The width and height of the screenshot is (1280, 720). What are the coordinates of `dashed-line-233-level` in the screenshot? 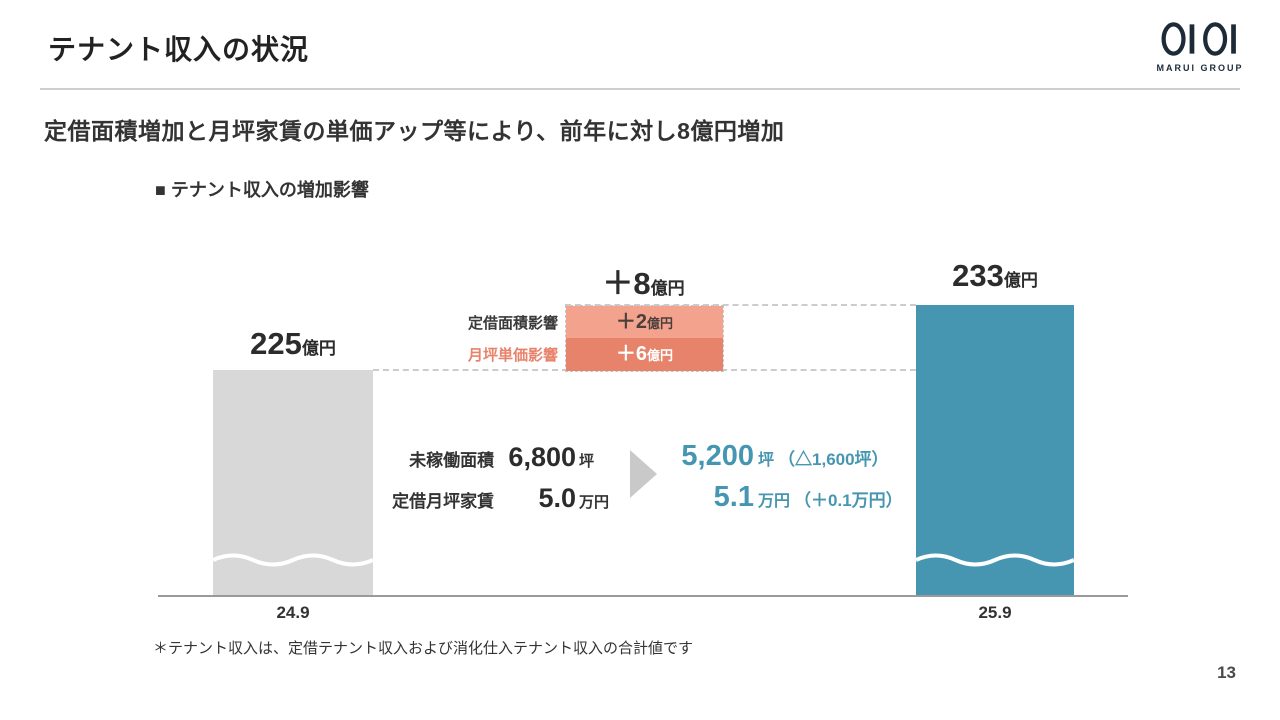 It's located at (740, 305).